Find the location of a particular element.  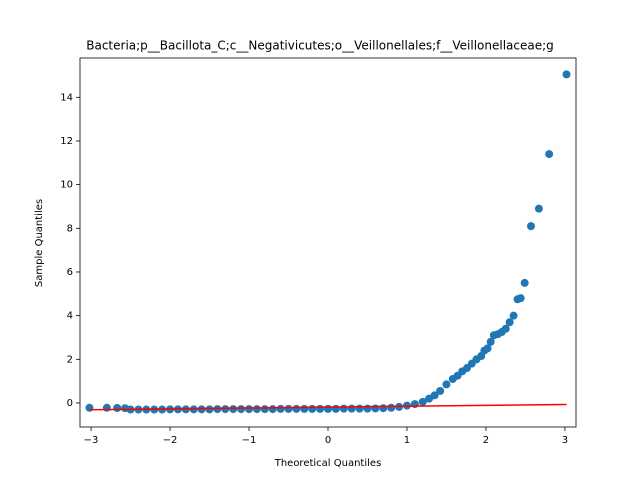

y-tick-label: 10 is located at coordinates (66, 185).